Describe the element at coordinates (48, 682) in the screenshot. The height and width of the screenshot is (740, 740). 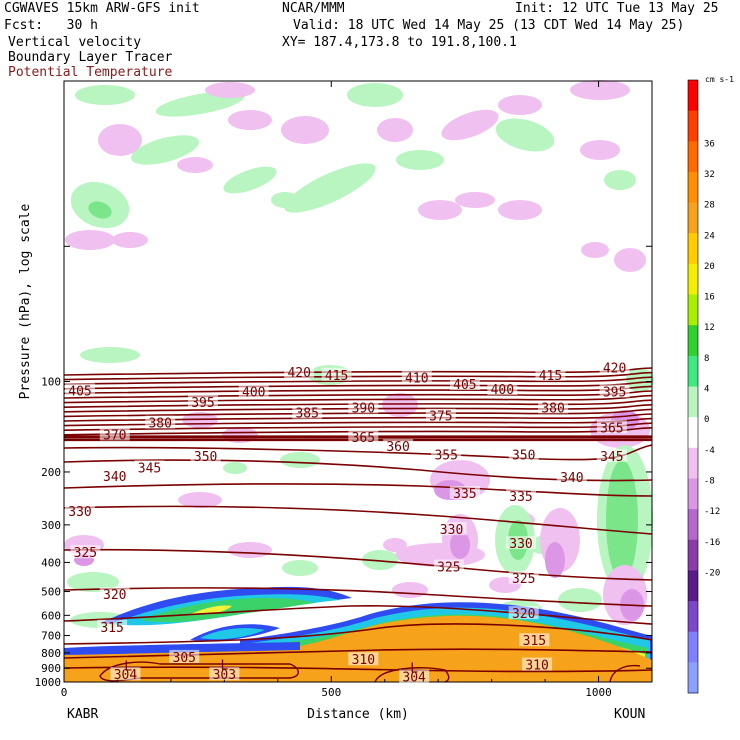
I see `y-tick-label: 1000` at that location.